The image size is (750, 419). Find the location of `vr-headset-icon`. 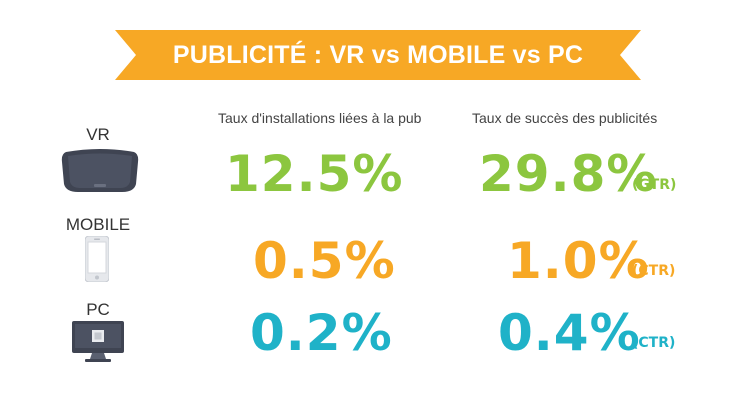

vr-headset-icon is located at coordinates (100, 170).